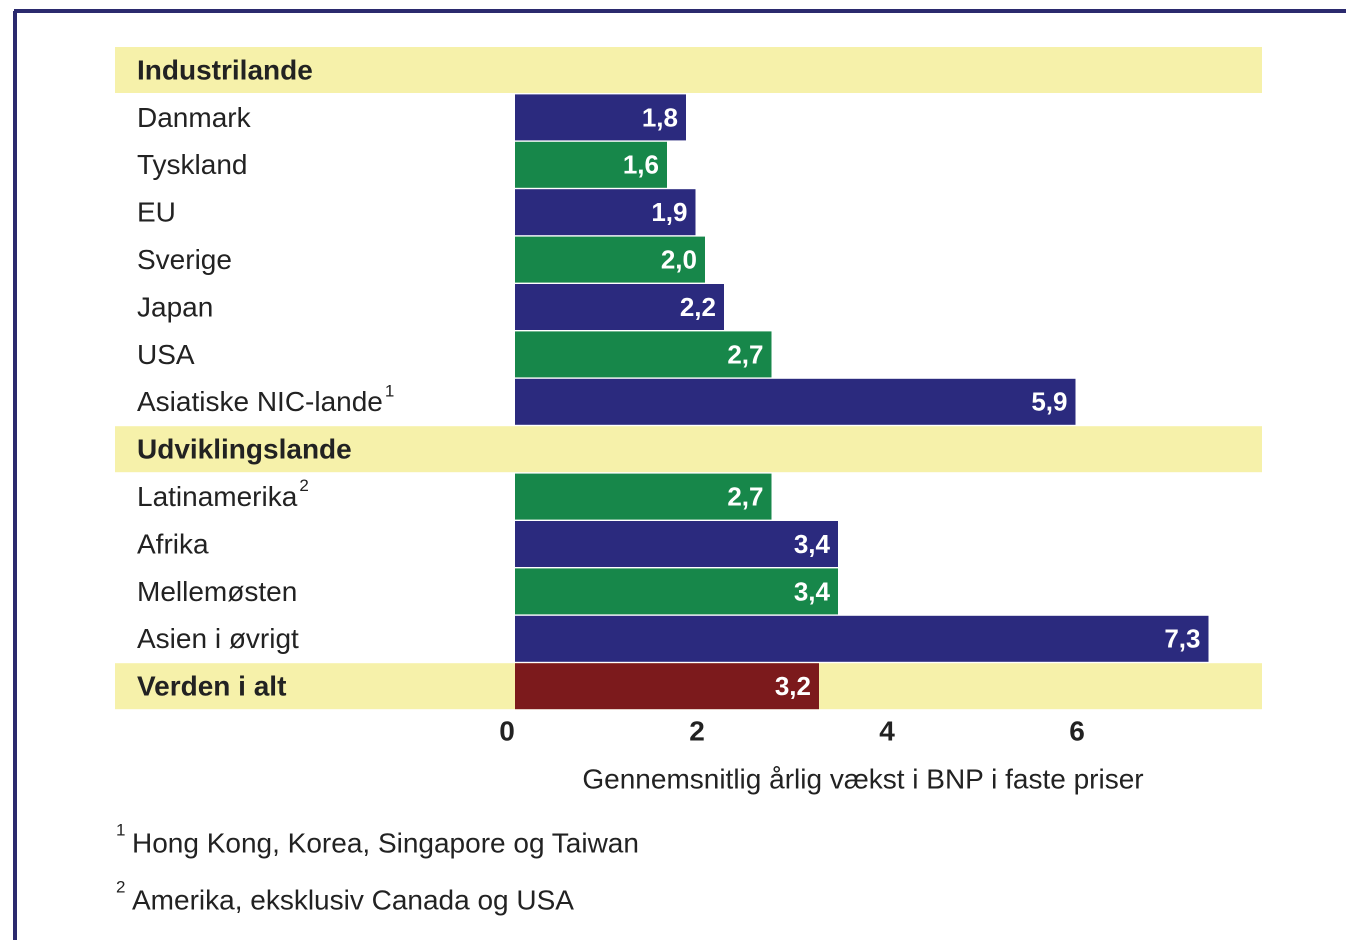 Image resolution: width=1346 pixels, height=940 pixels. Describe the element at coordinates (244, 449) in the screenshot. I see `group-label: Udviklingslande` at that location.